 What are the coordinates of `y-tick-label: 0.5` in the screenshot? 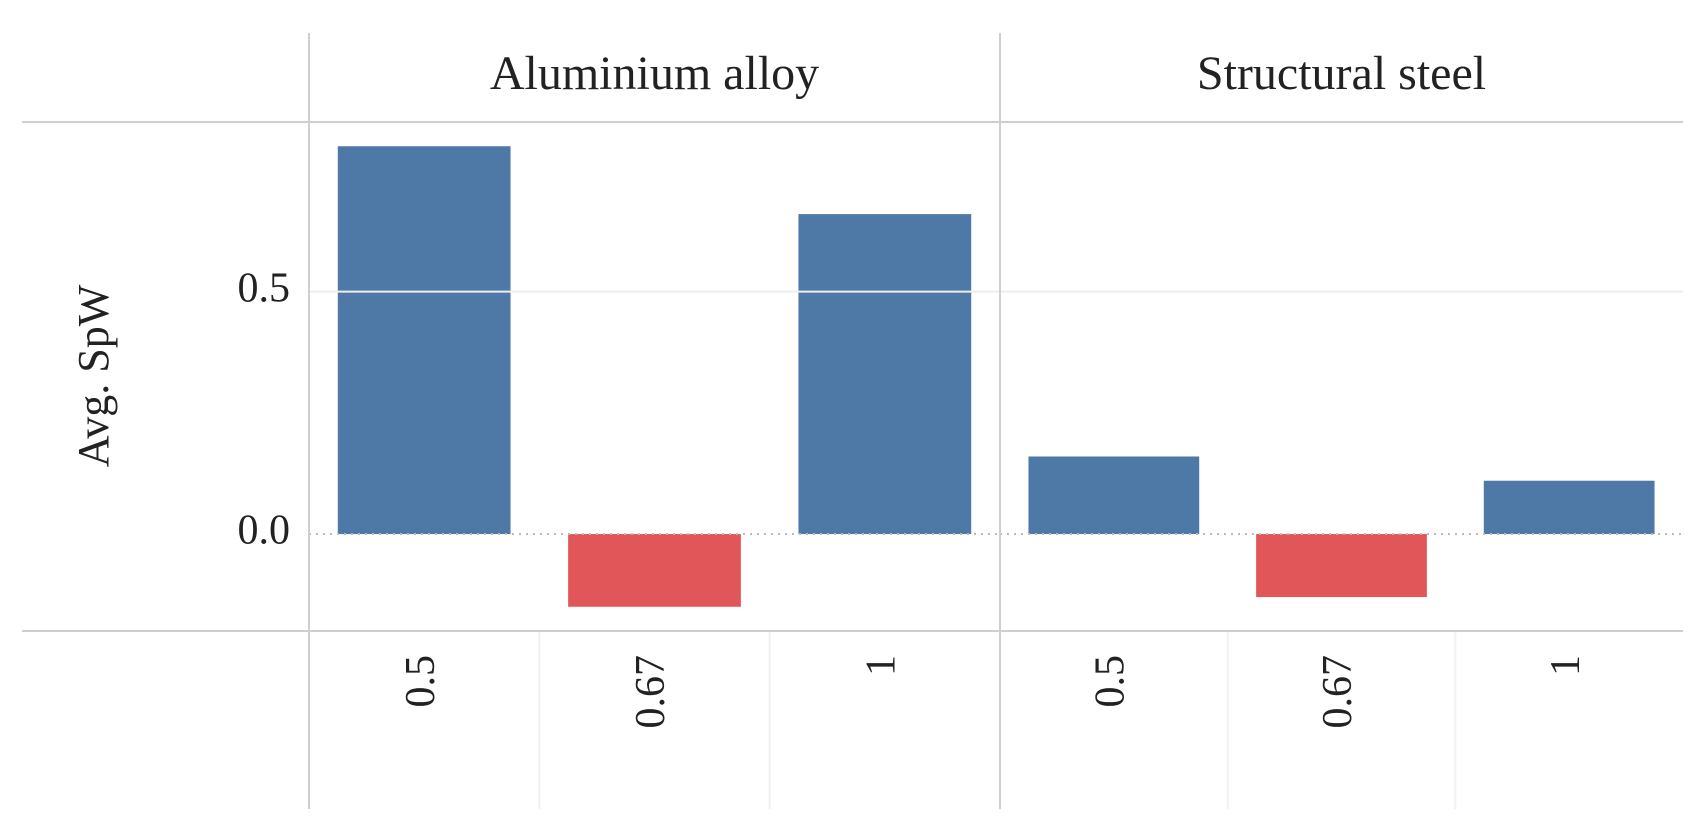 It's located at (264, 288).